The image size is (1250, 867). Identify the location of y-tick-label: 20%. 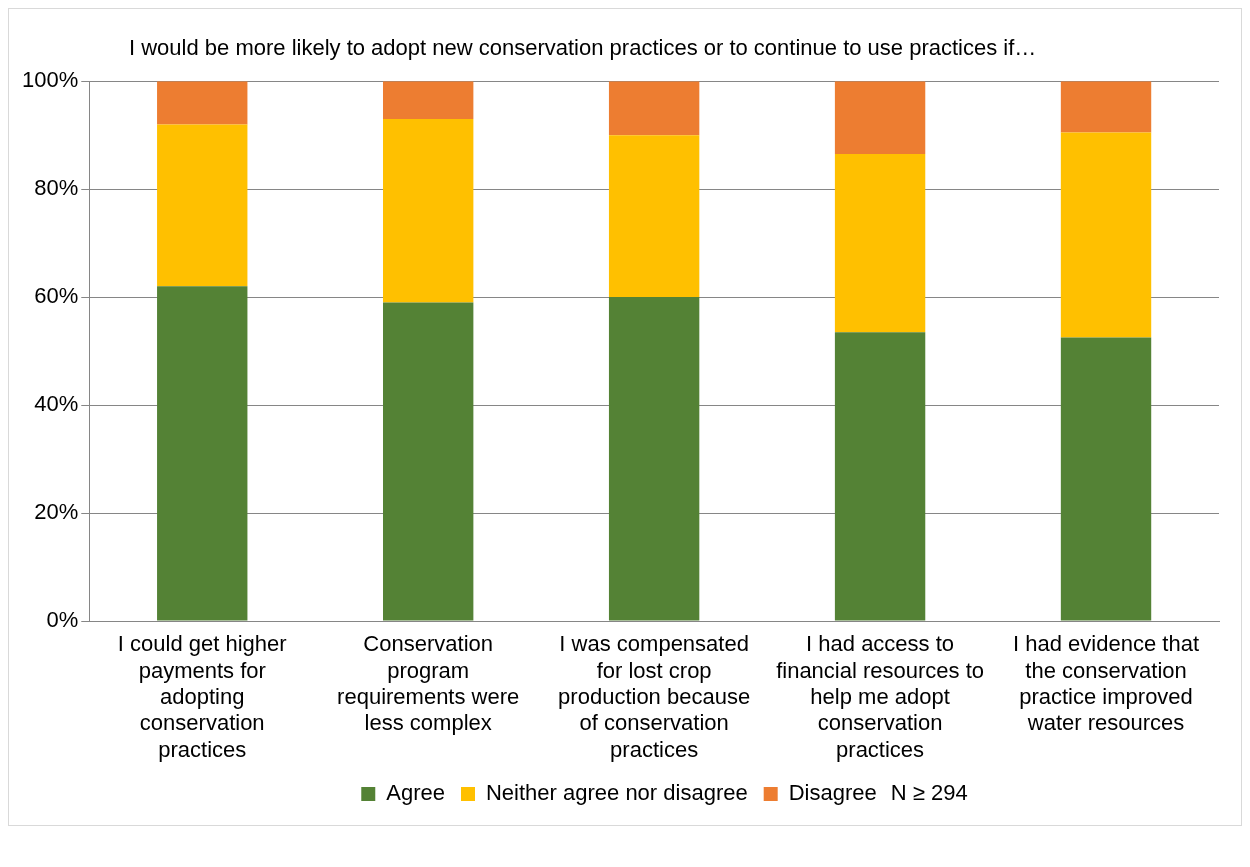
(56, 512).